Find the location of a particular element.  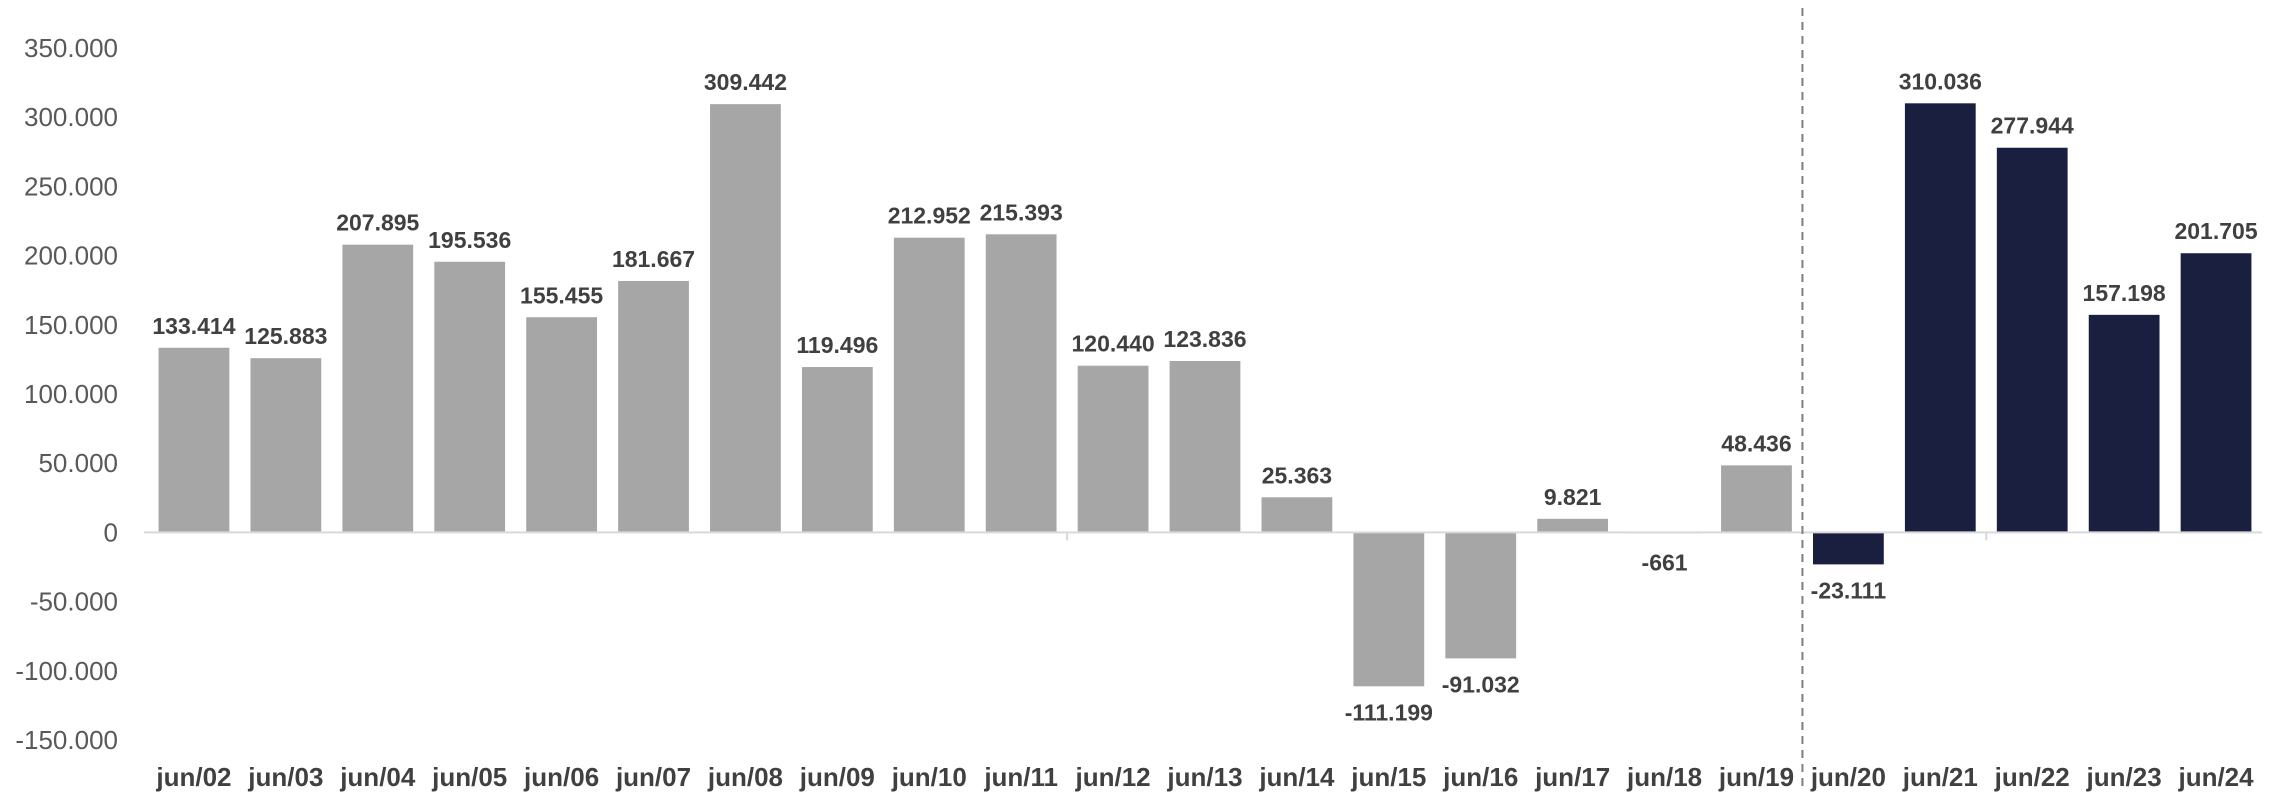

y-tick-label: 0 is located at coordinates (111, 532).